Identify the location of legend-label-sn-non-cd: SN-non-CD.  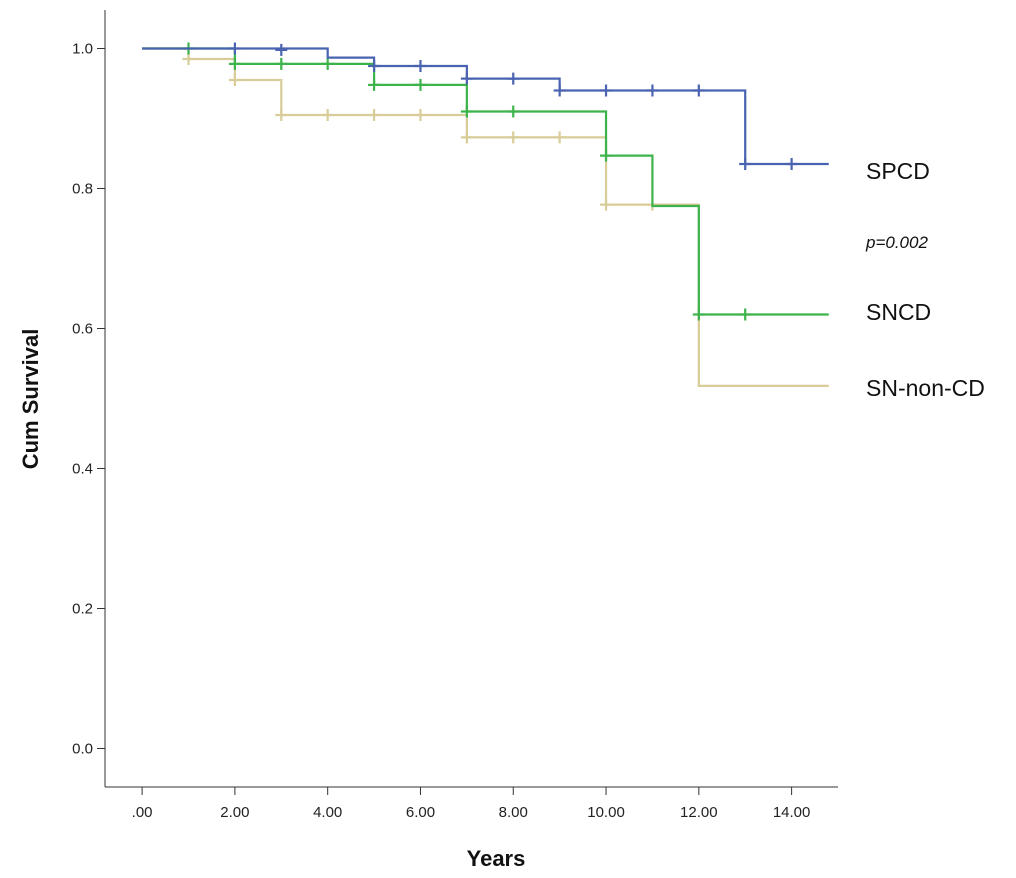
(925, 388).